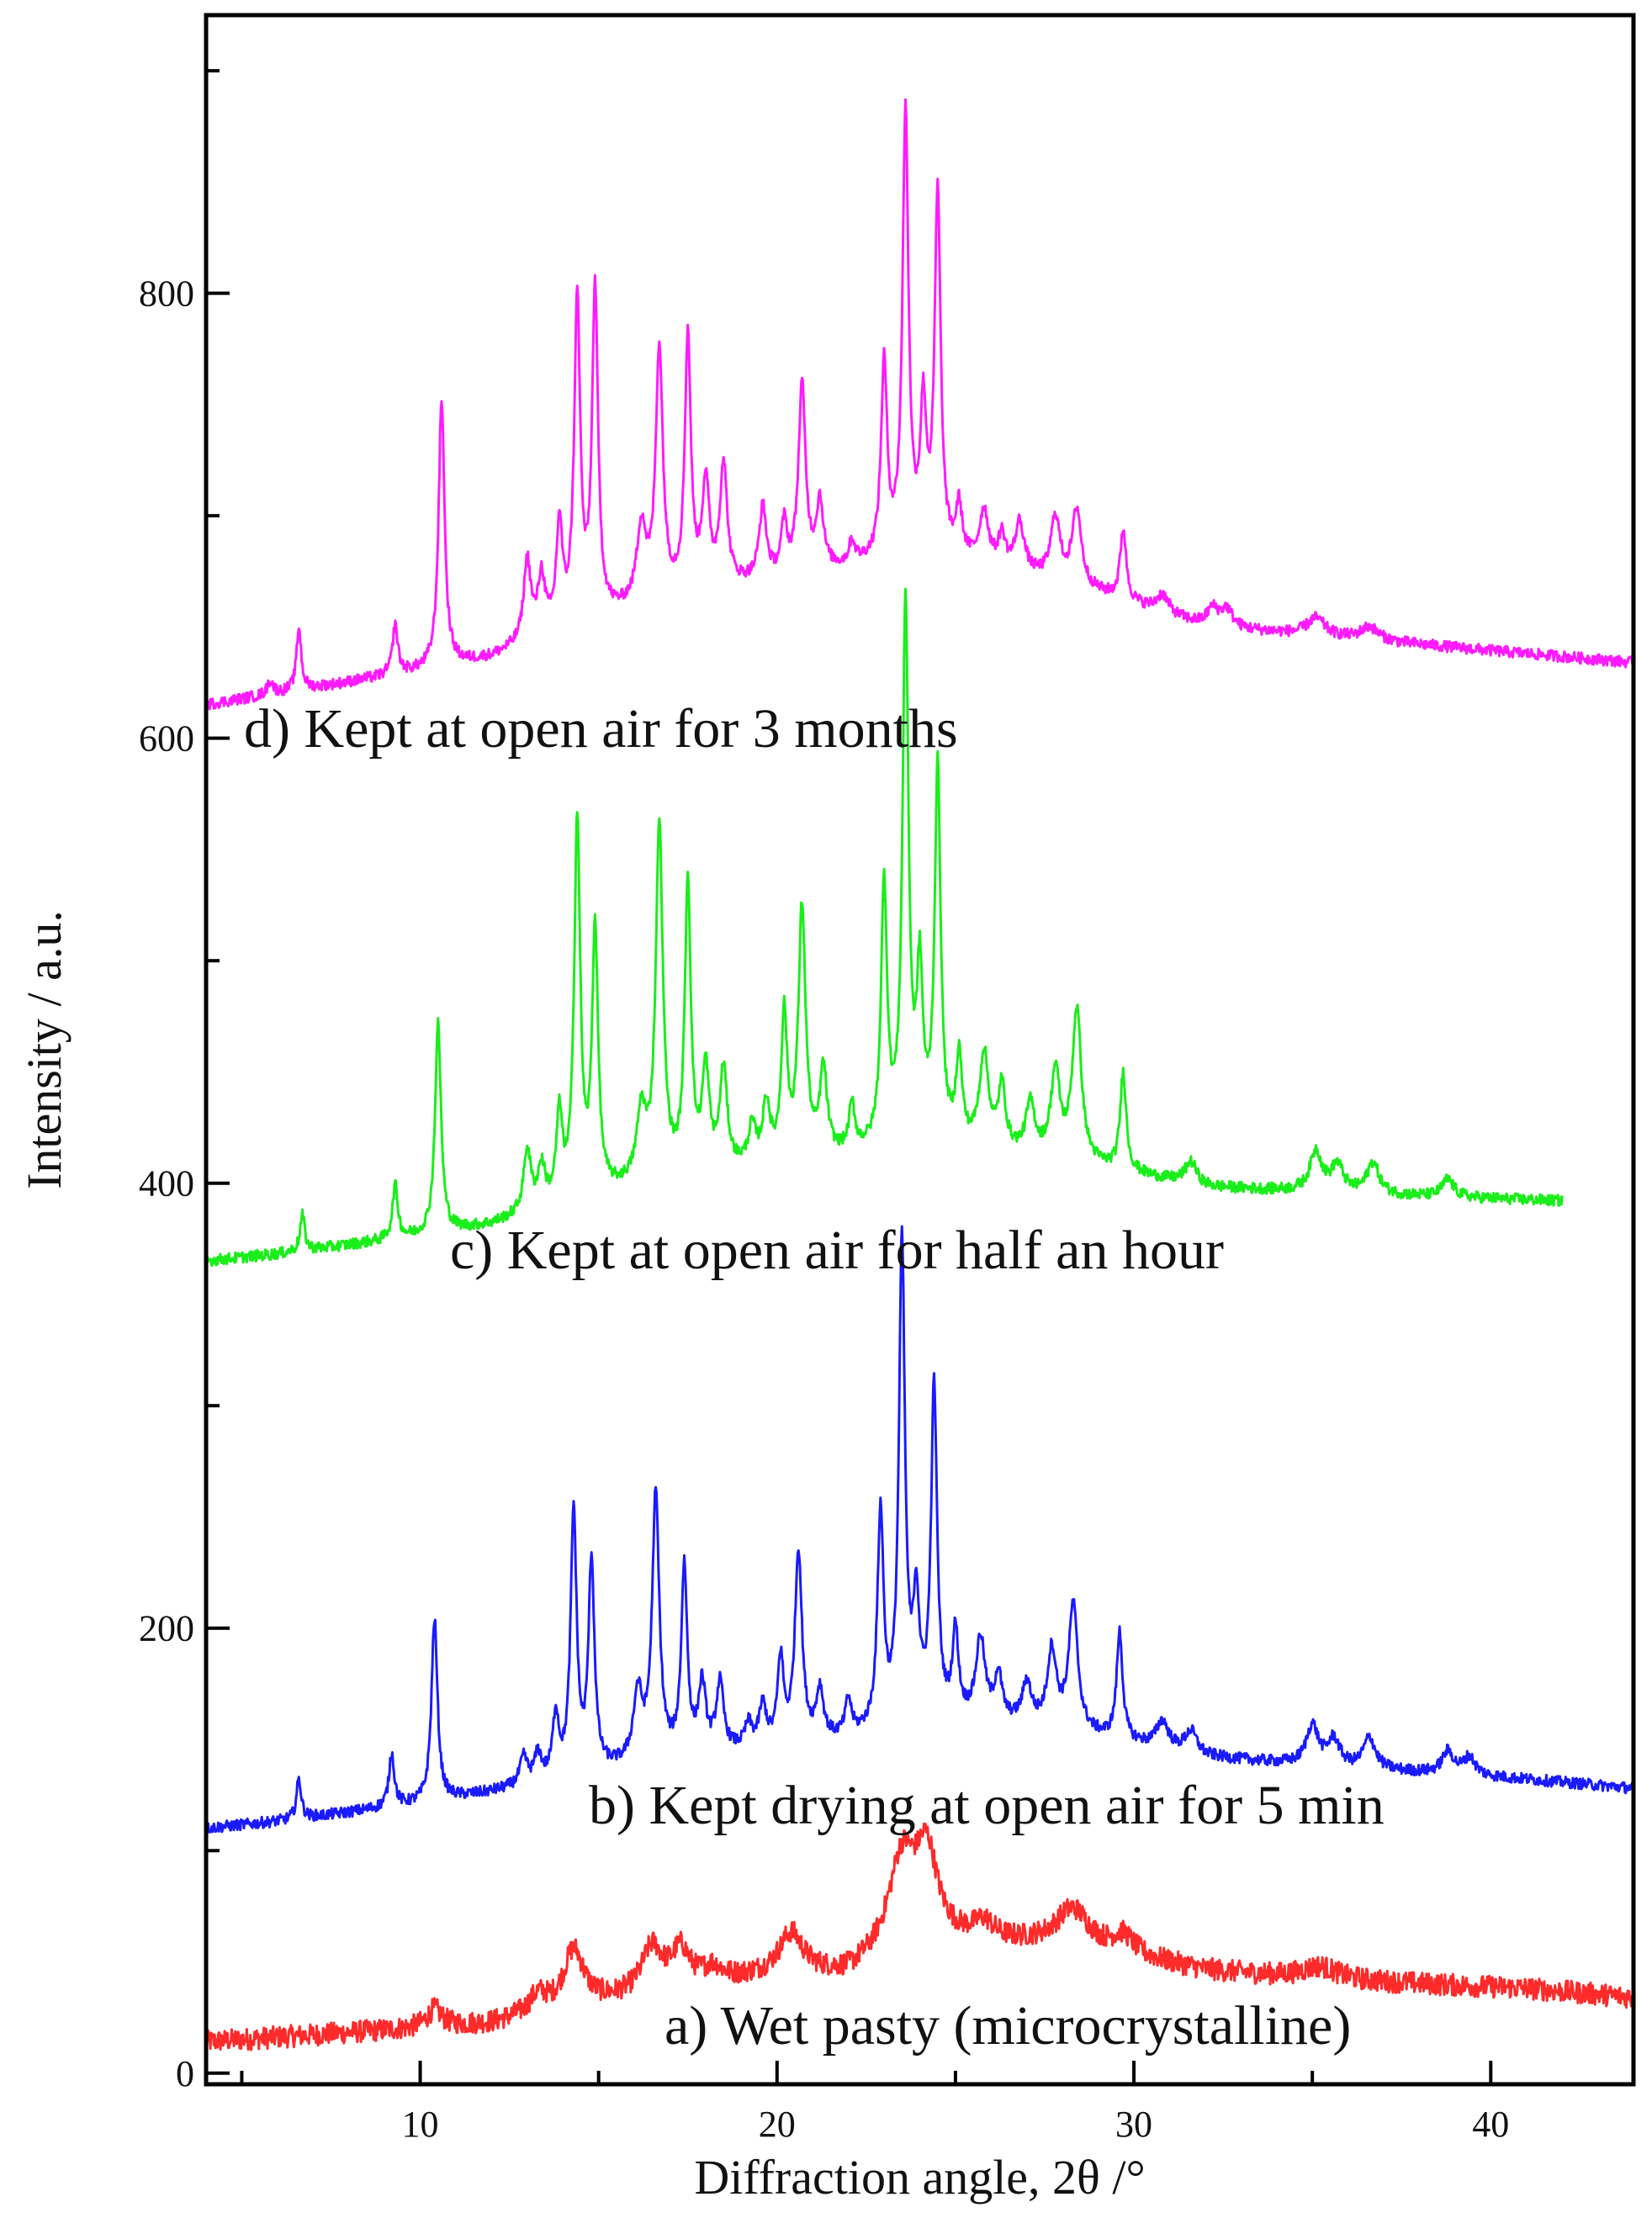  Describe the element at coordinates (166, 1183) in the screenshot. I see `y-tick-label: 400` at that location.